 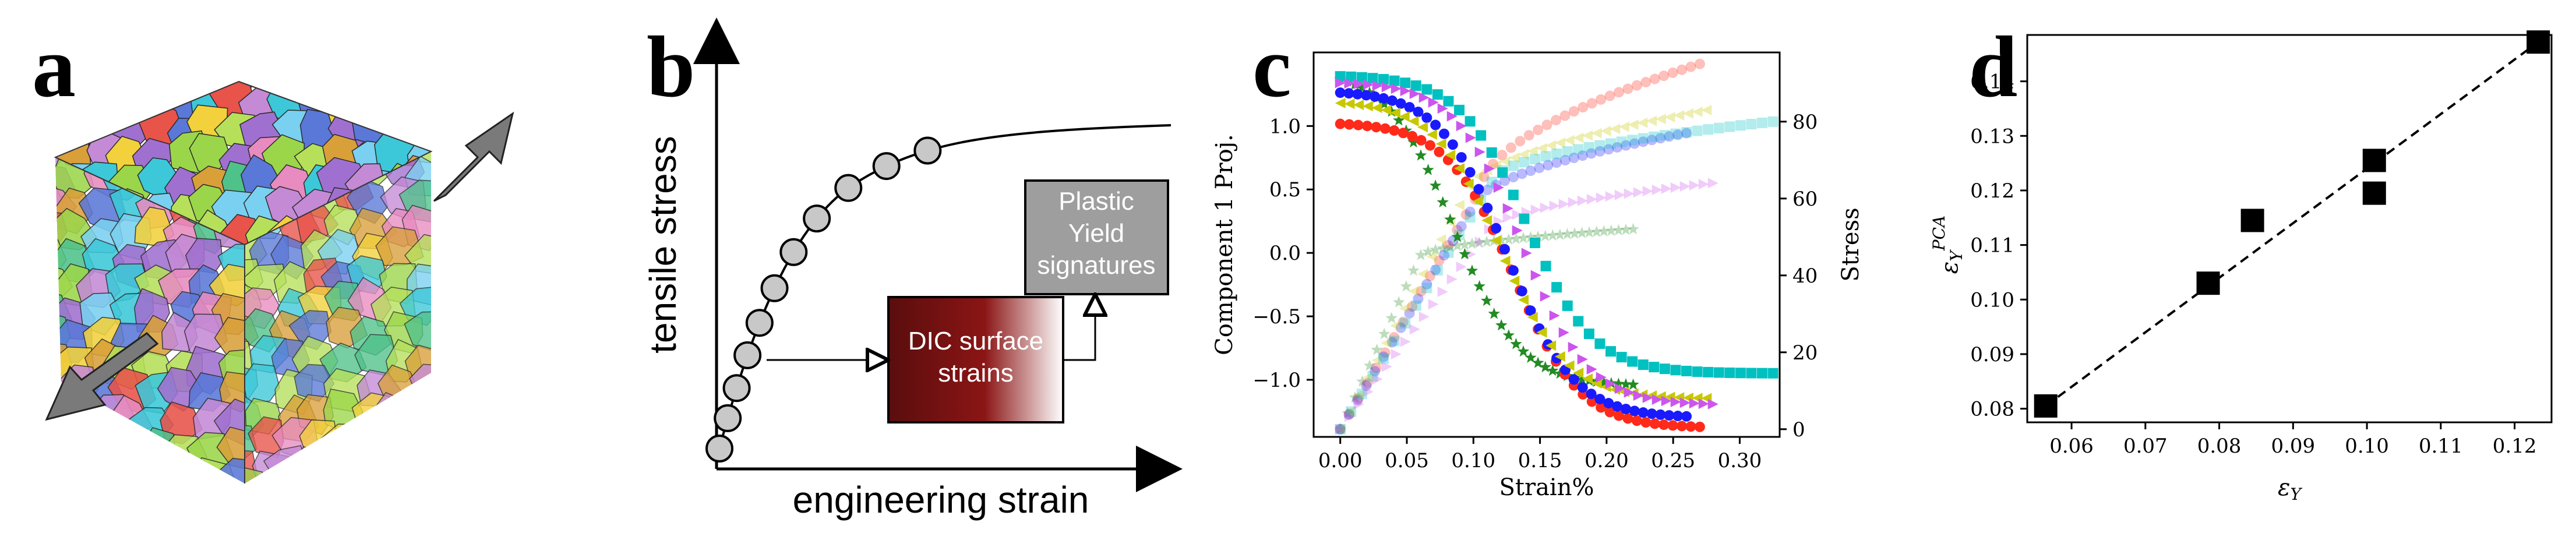 What do you see at coordinates (473, 157) in the screenshot?
I see `tension-arrow-upper-right-icon` at bounding box center [473, 157].